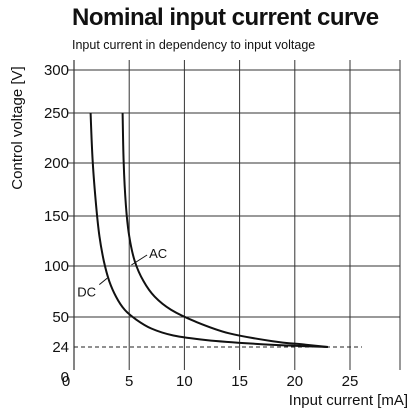 The width and height of the screenshot is (416, 416). I want to click on annotations: AC DC, so click(122, 273).